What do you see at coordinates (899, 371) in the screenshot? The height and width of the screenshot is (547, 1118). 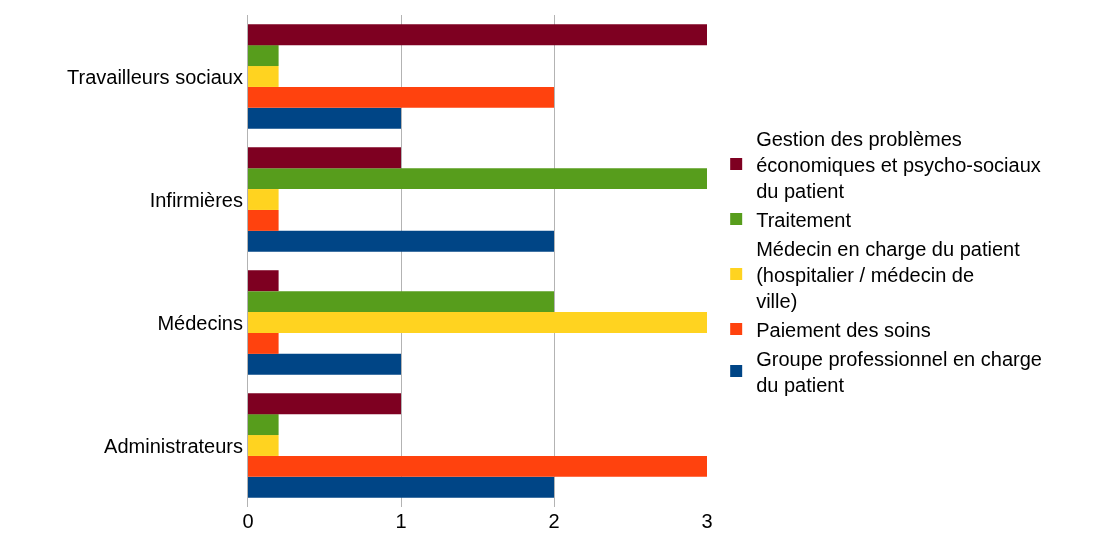 I see `legend-label: Groupe professionnel en charge du patient` at bounding box center [899, 371].